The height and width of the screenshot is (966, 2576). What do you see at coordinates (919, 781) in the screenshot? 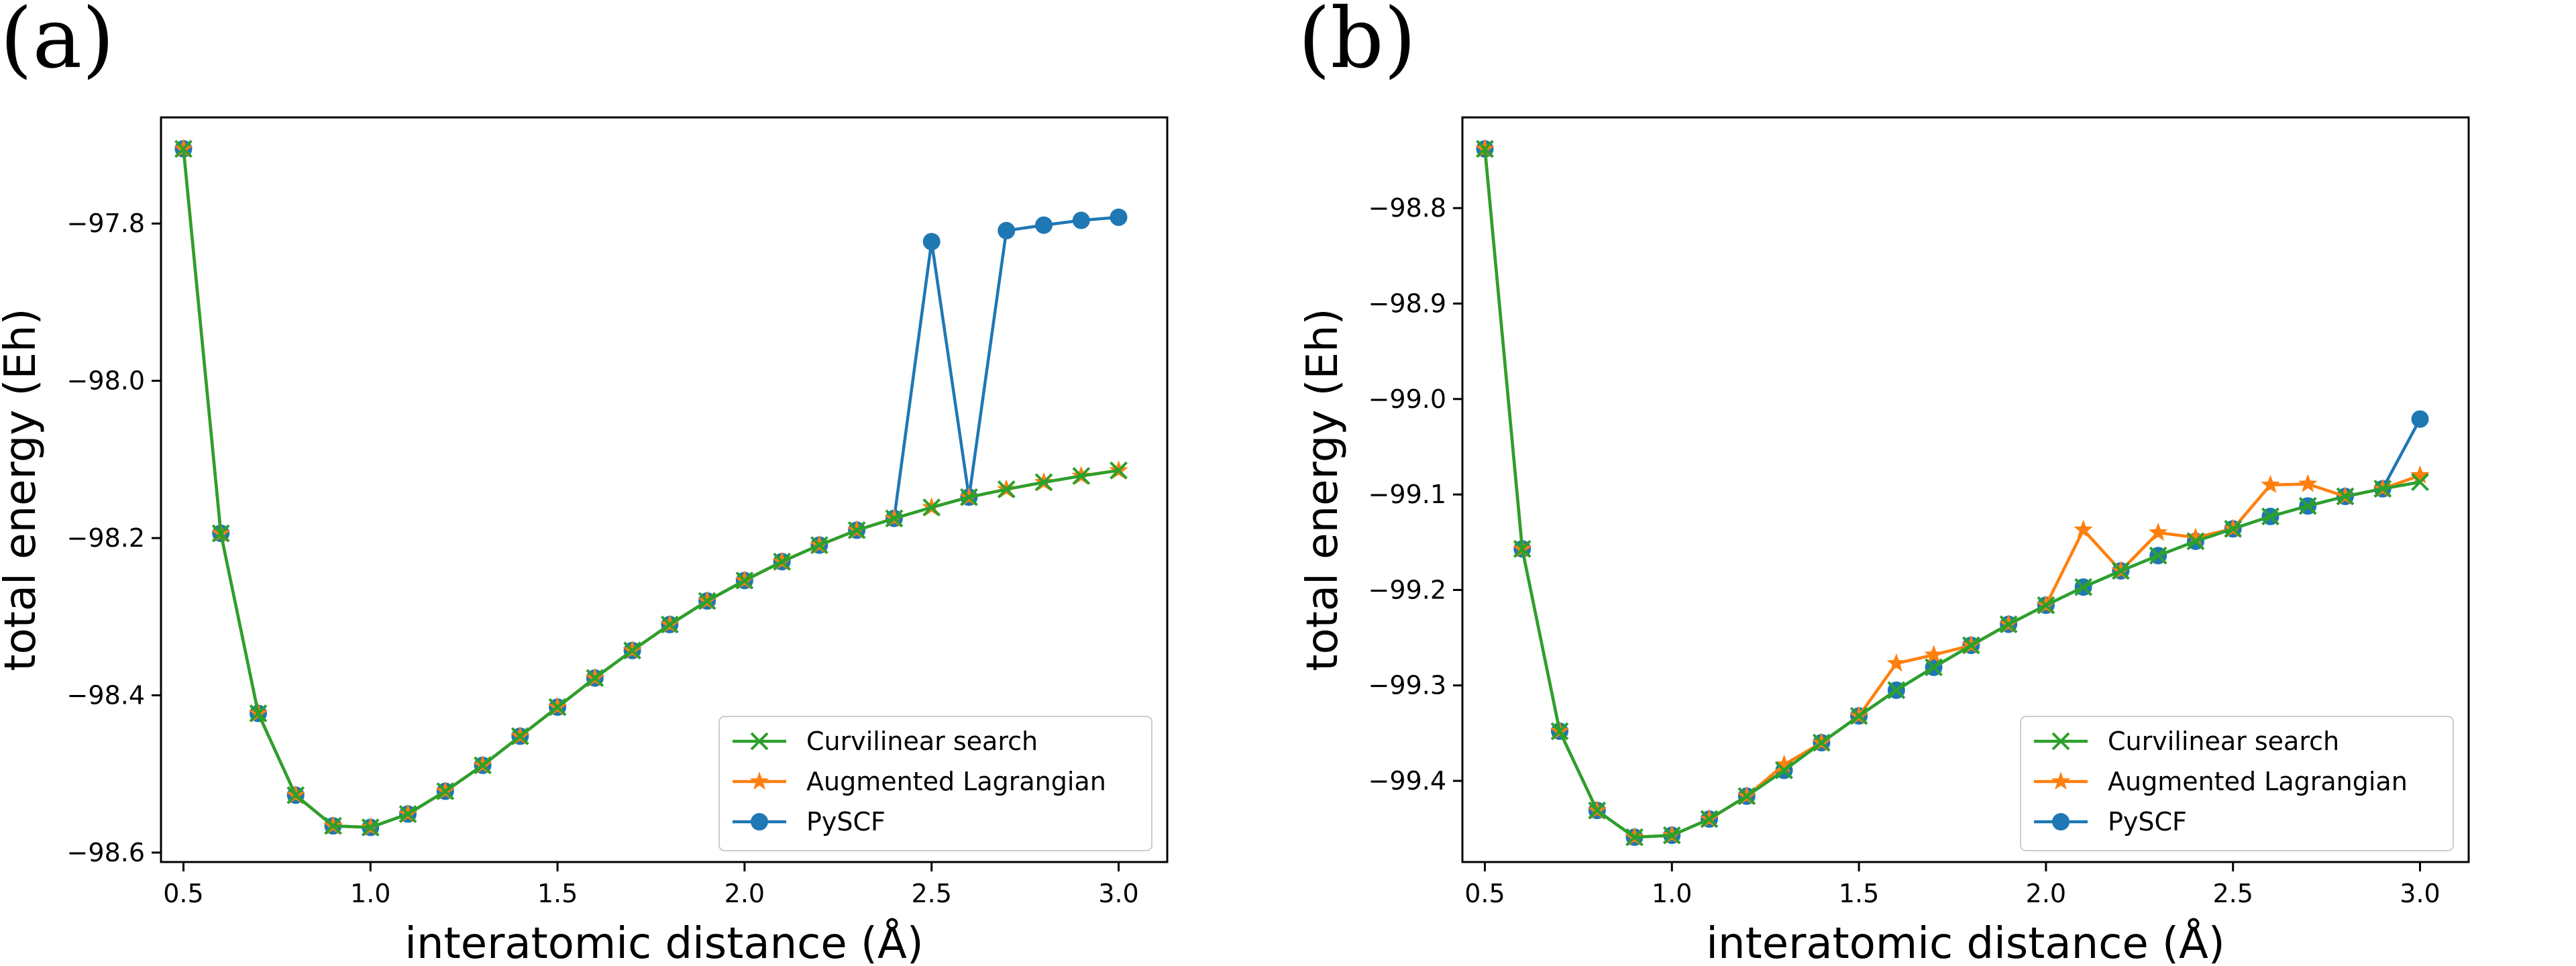
I see `panel-a-legend-item-augmented: Augmented Lagrangian` at bounding box center [919, 781].